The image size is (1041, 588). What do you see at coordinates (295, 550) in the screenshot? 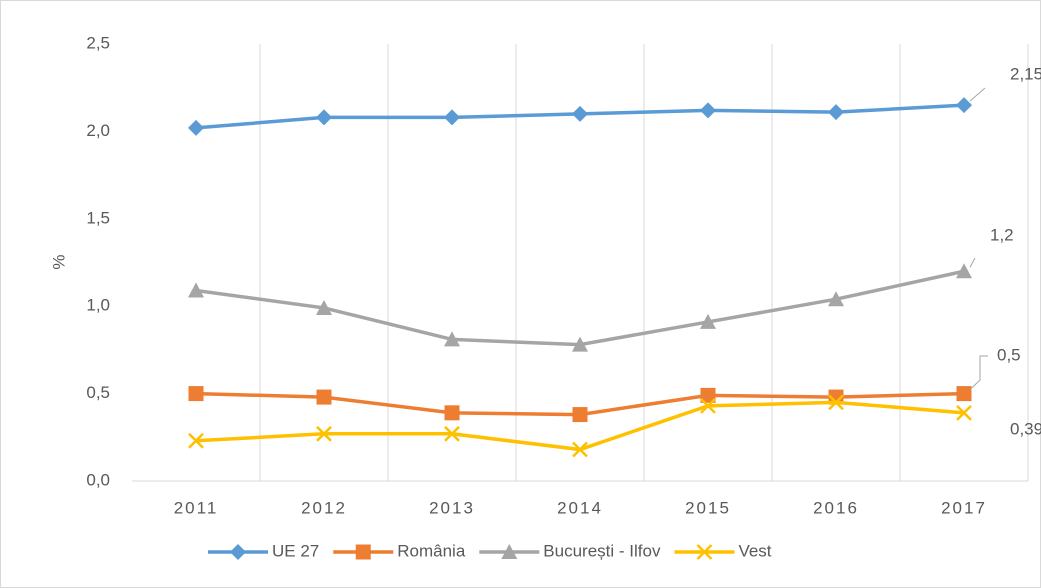
I see `legend-label: UE 27` at bounding box center [295, 550].